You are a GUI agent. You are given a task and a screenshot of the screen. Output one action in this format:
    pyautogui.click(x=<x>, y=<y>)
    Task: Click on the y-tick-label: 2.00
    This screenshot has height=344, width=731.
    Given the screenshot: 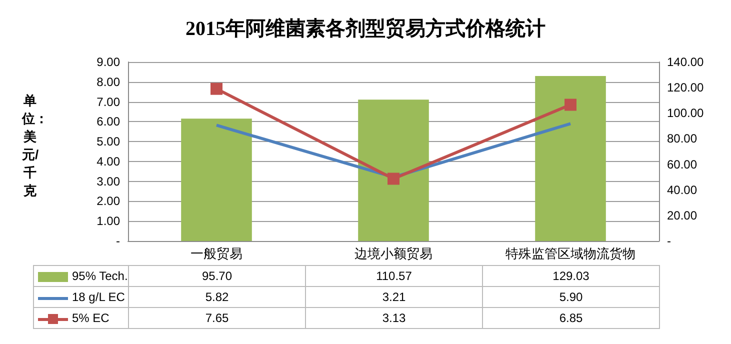 What is the action you would take?
    pyautogui.click(x=108, y=201)
    